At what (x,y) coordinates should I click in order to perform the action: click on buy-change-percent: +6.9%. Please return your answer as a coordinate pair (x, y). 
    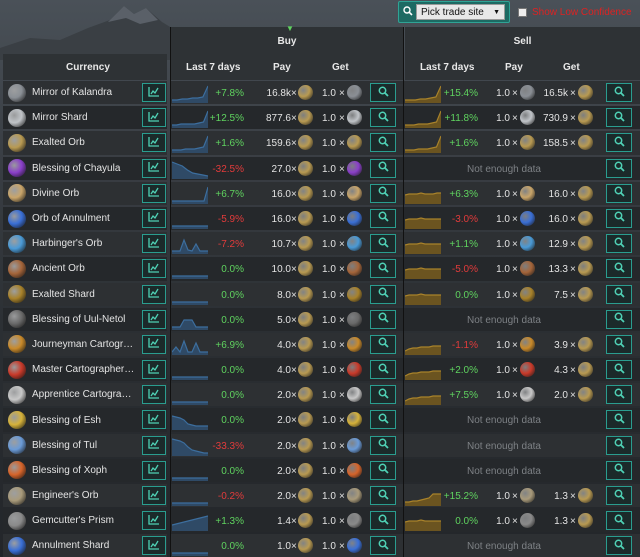
    Looking at the image, I should click on (229, 345).